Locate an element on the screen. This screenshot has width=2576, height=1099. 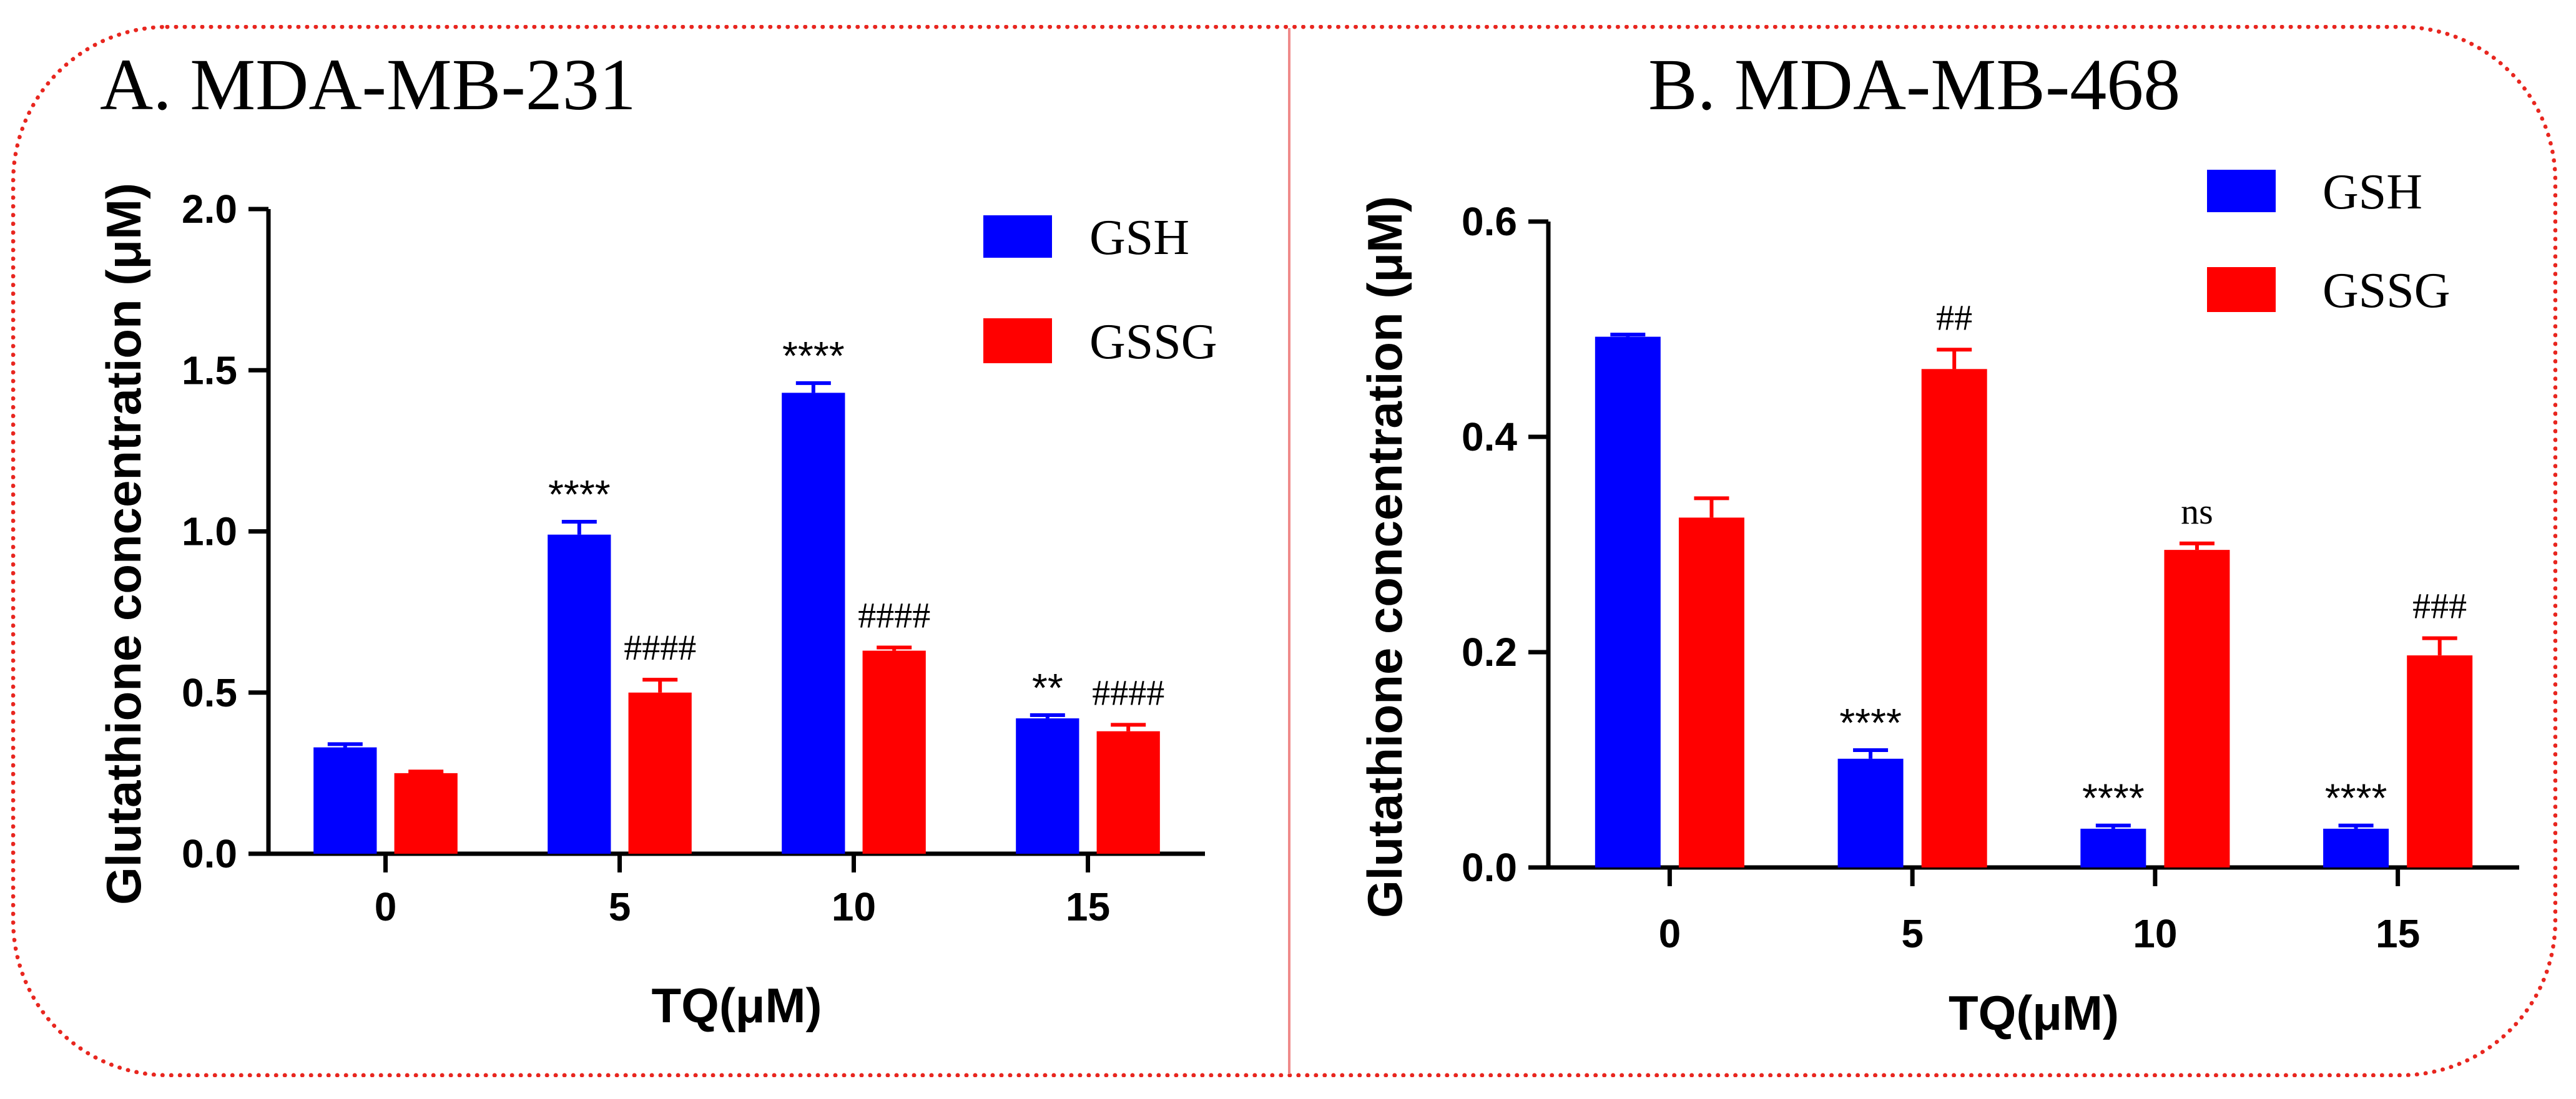
y-tick-label: 0.4 is located at coordinates (1489, 436).